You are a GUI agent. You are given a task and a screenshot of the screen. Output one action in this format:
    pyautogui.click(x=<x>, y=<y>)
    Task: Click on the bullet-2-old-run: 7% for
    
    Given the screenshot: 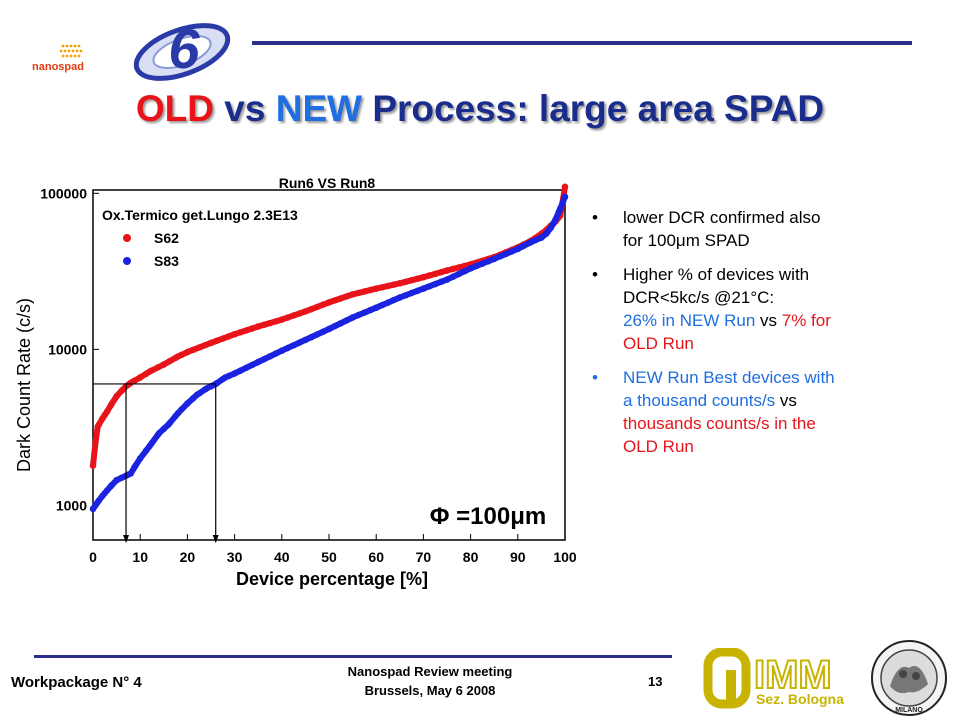 What is the action you would take?
    pyautogui.click(x=806, y=320)
    